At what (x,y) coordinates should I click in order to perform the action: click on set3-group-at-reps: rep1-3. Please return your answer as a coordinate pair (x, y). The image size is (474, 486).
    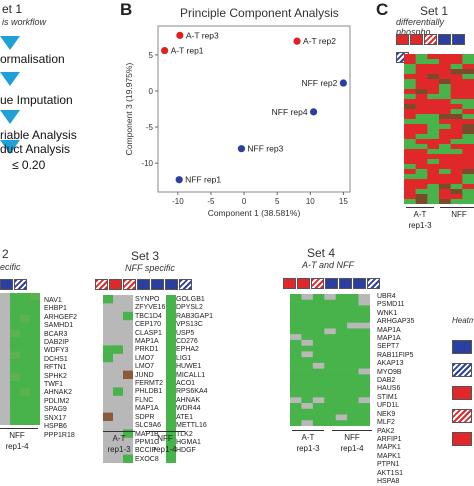
    Looking at the image, I should click on (119, 449).